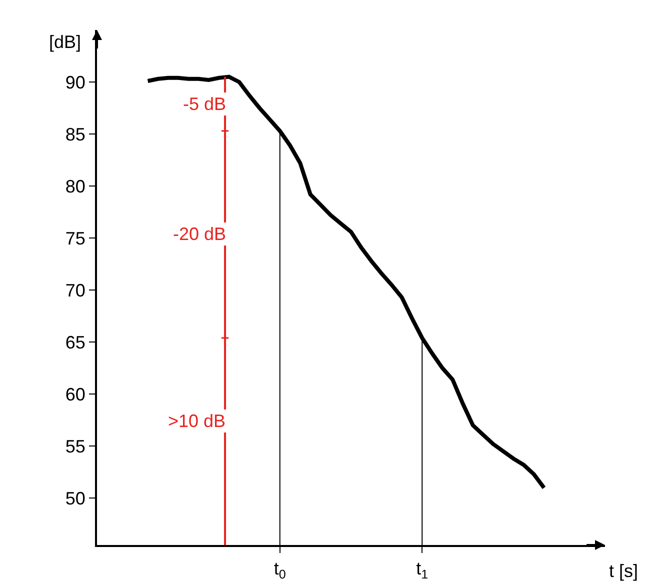  I want to click on x-tick-label: t$_{1}$, so click(422, 570).